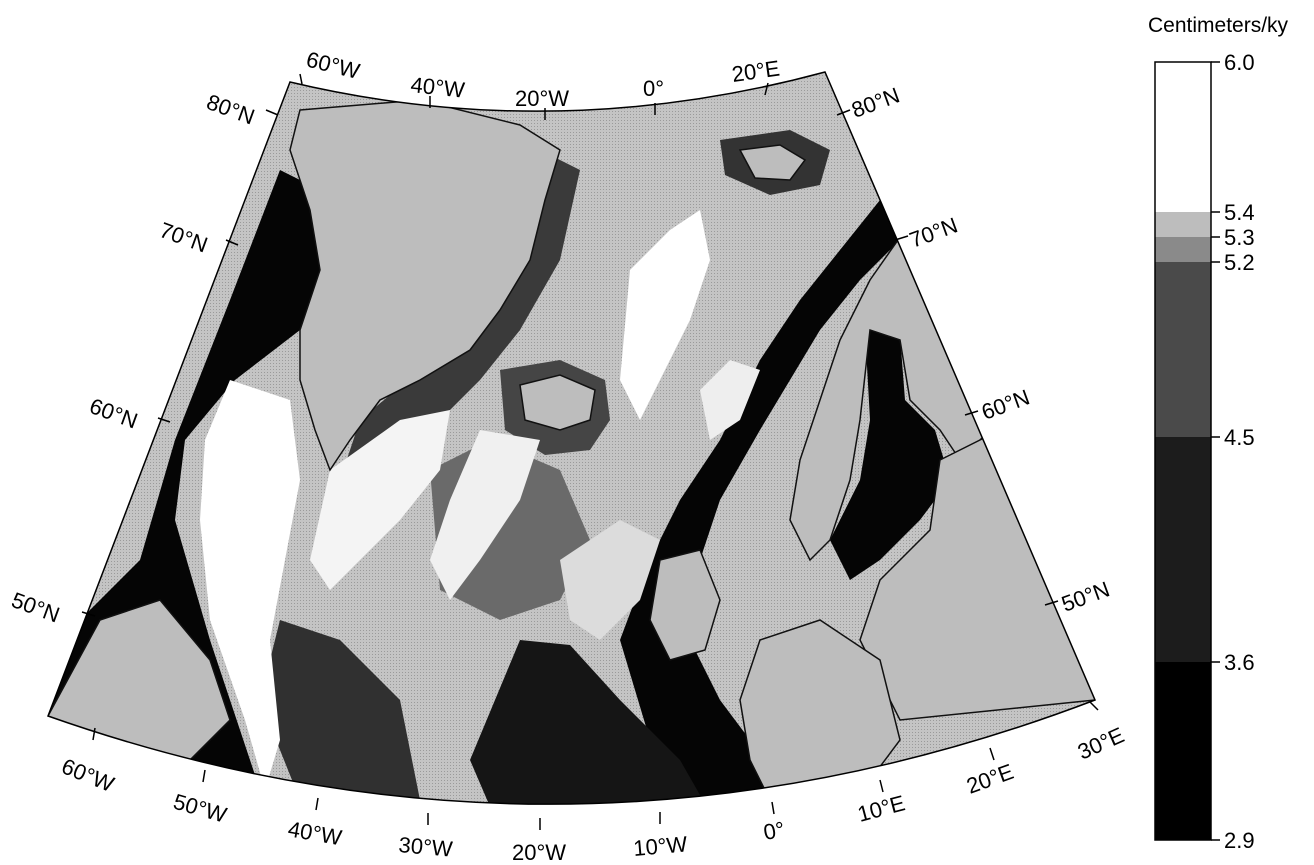  I want to click on bottom-lon-label: 20°E, so click(990, 779).